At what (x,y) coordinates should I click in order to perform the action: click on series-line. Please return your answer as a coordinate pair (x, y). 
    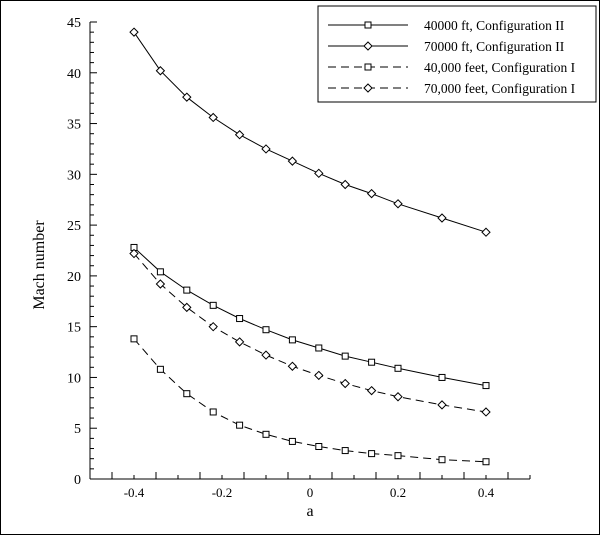
    Looking at the image, I should click on (310, 400).